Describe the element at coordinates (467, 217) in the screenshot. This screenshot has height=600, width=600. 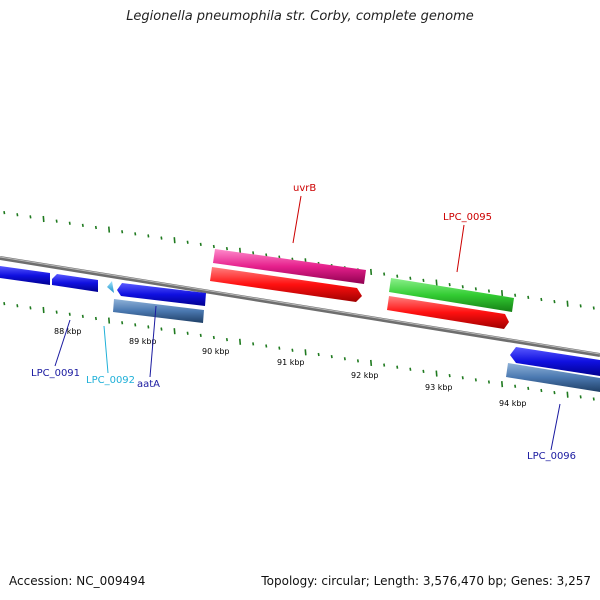
I see `gene-label: LPC_0095` at that location.